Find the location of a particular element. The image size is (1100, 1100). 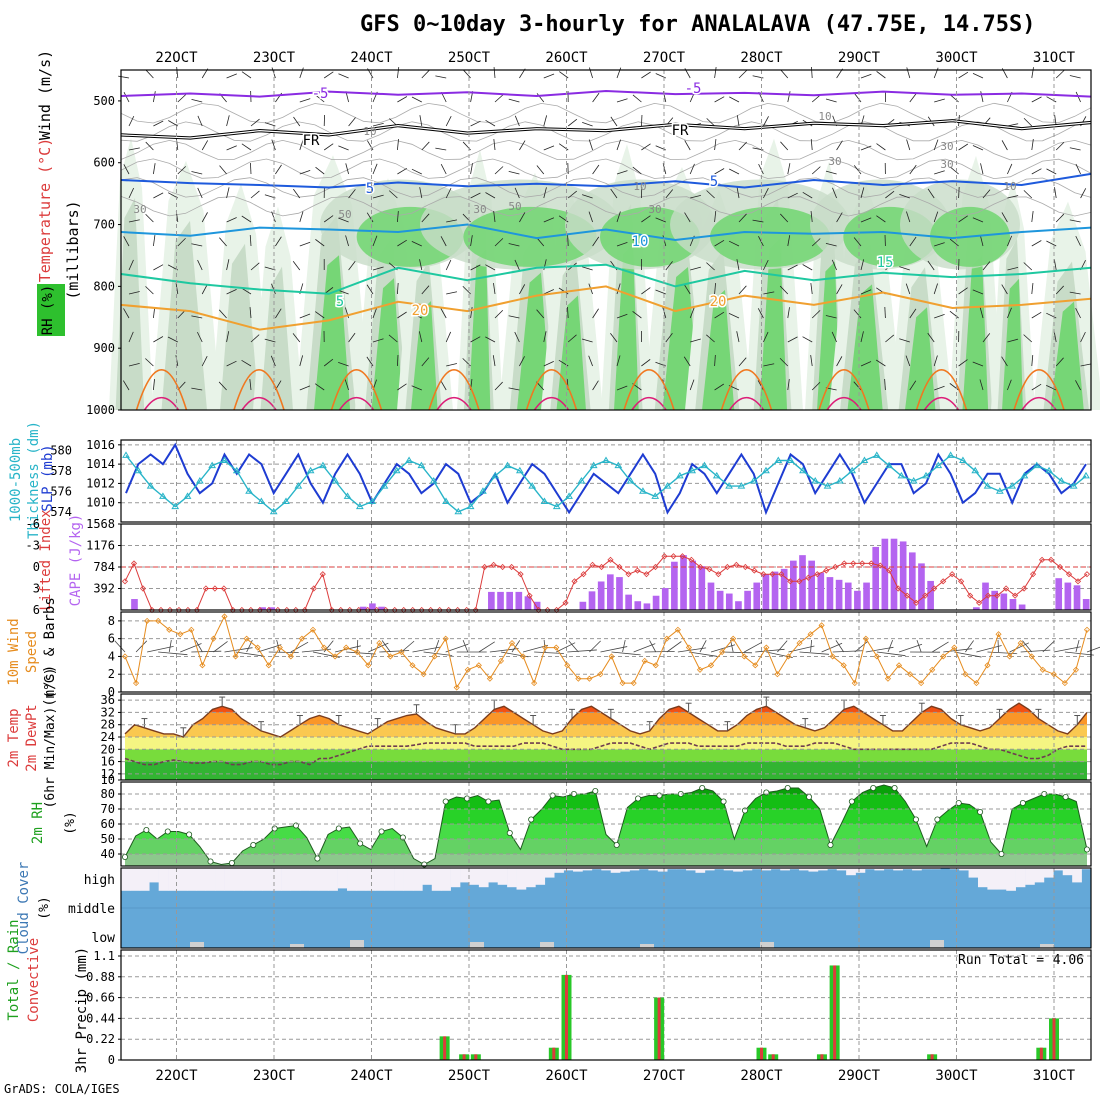

lifted-index-axis-label: Lifted Index is located at coordinates (46, 559).